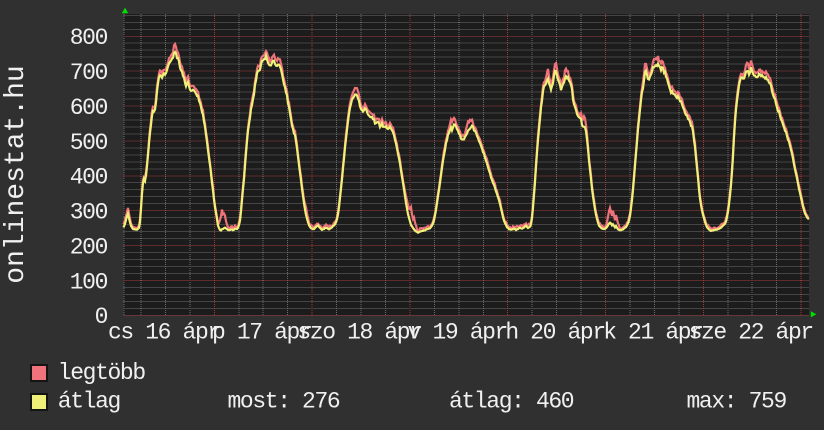 The height and width of the screenshot is (430, 824). I want to click on svg-text: k 21 ápr, so click(652, 333).